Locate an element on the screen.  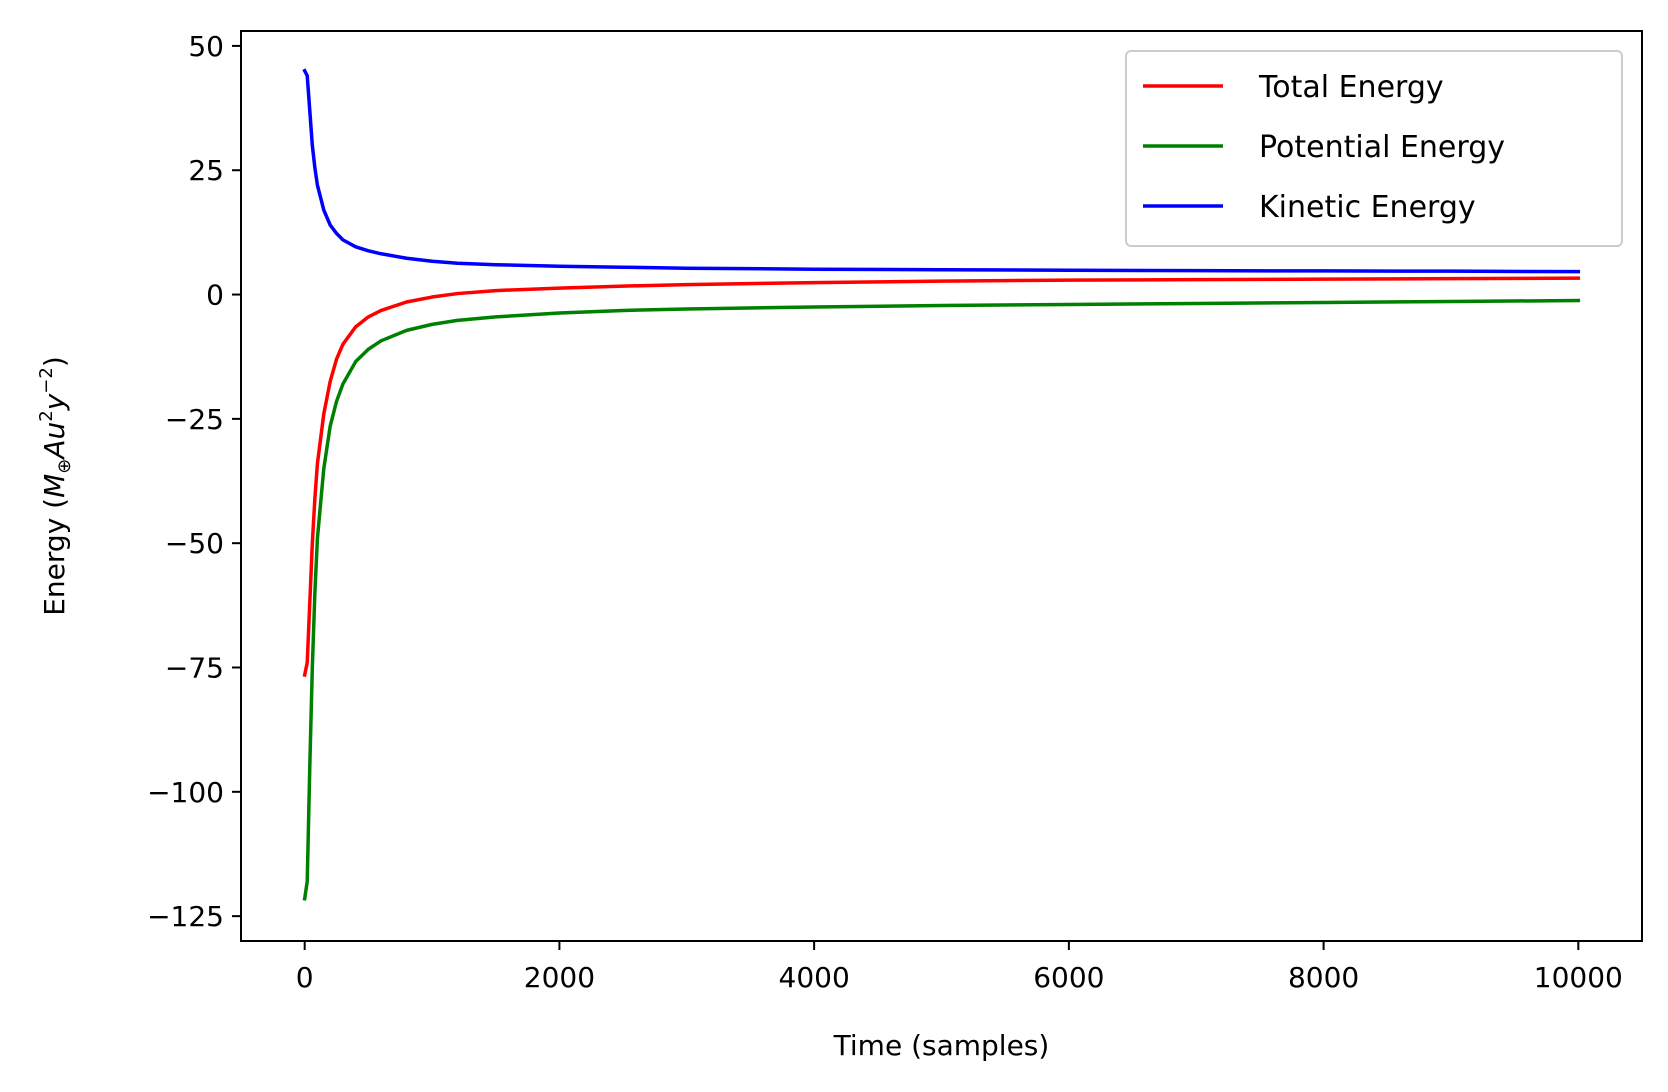
x-tick-label: 0 is located at coordinates (305, 977).